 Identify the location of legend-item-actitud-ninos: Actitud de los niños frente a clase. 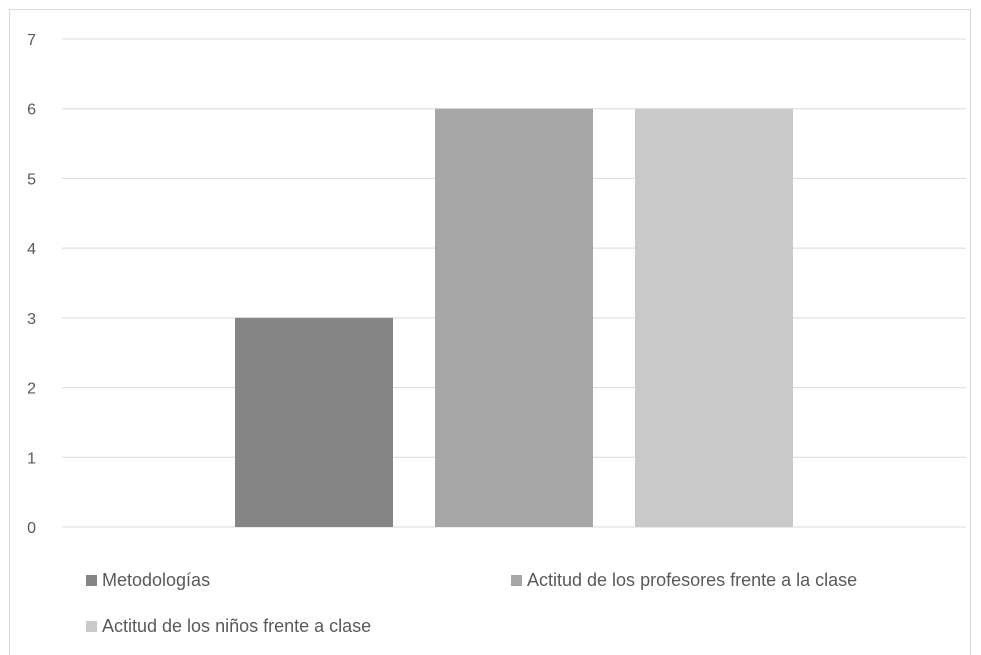
(228, 626).